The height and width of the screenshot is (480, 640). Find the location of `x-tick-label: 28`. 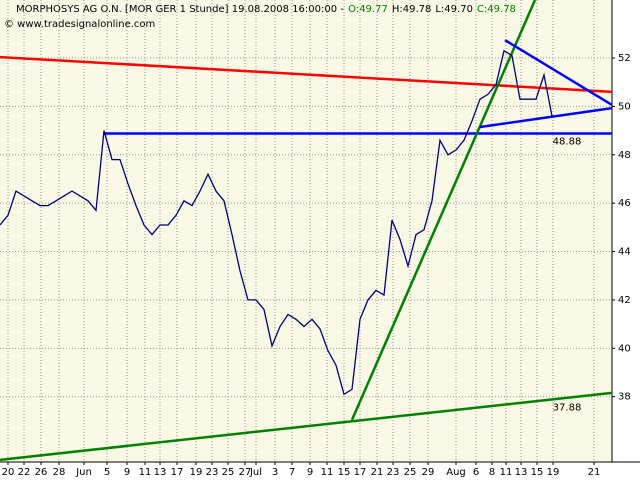

x-tick-label: 28 is located at coordinates (59, 472).